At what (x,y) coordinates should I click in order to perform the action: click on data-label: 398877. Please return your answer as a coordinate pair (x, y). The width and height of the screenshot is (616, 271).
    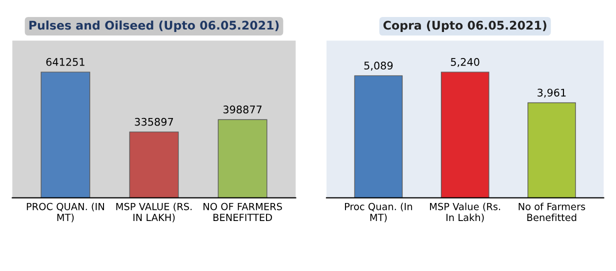
    Looking at the image, I should click on (242, 110).